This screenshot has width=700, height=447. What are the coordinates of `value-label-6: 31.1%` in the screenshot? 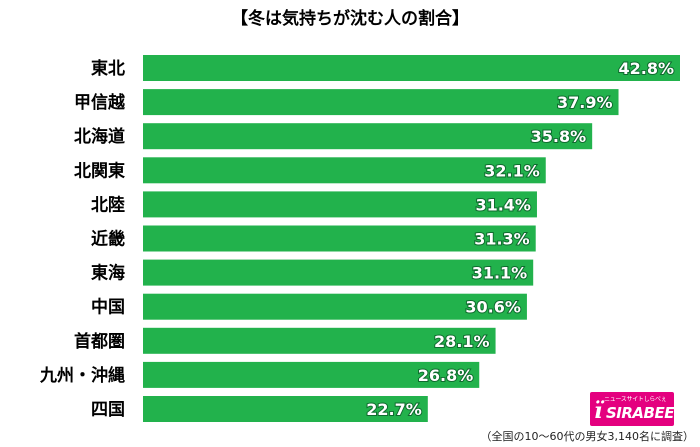 It's located at (500, 273).